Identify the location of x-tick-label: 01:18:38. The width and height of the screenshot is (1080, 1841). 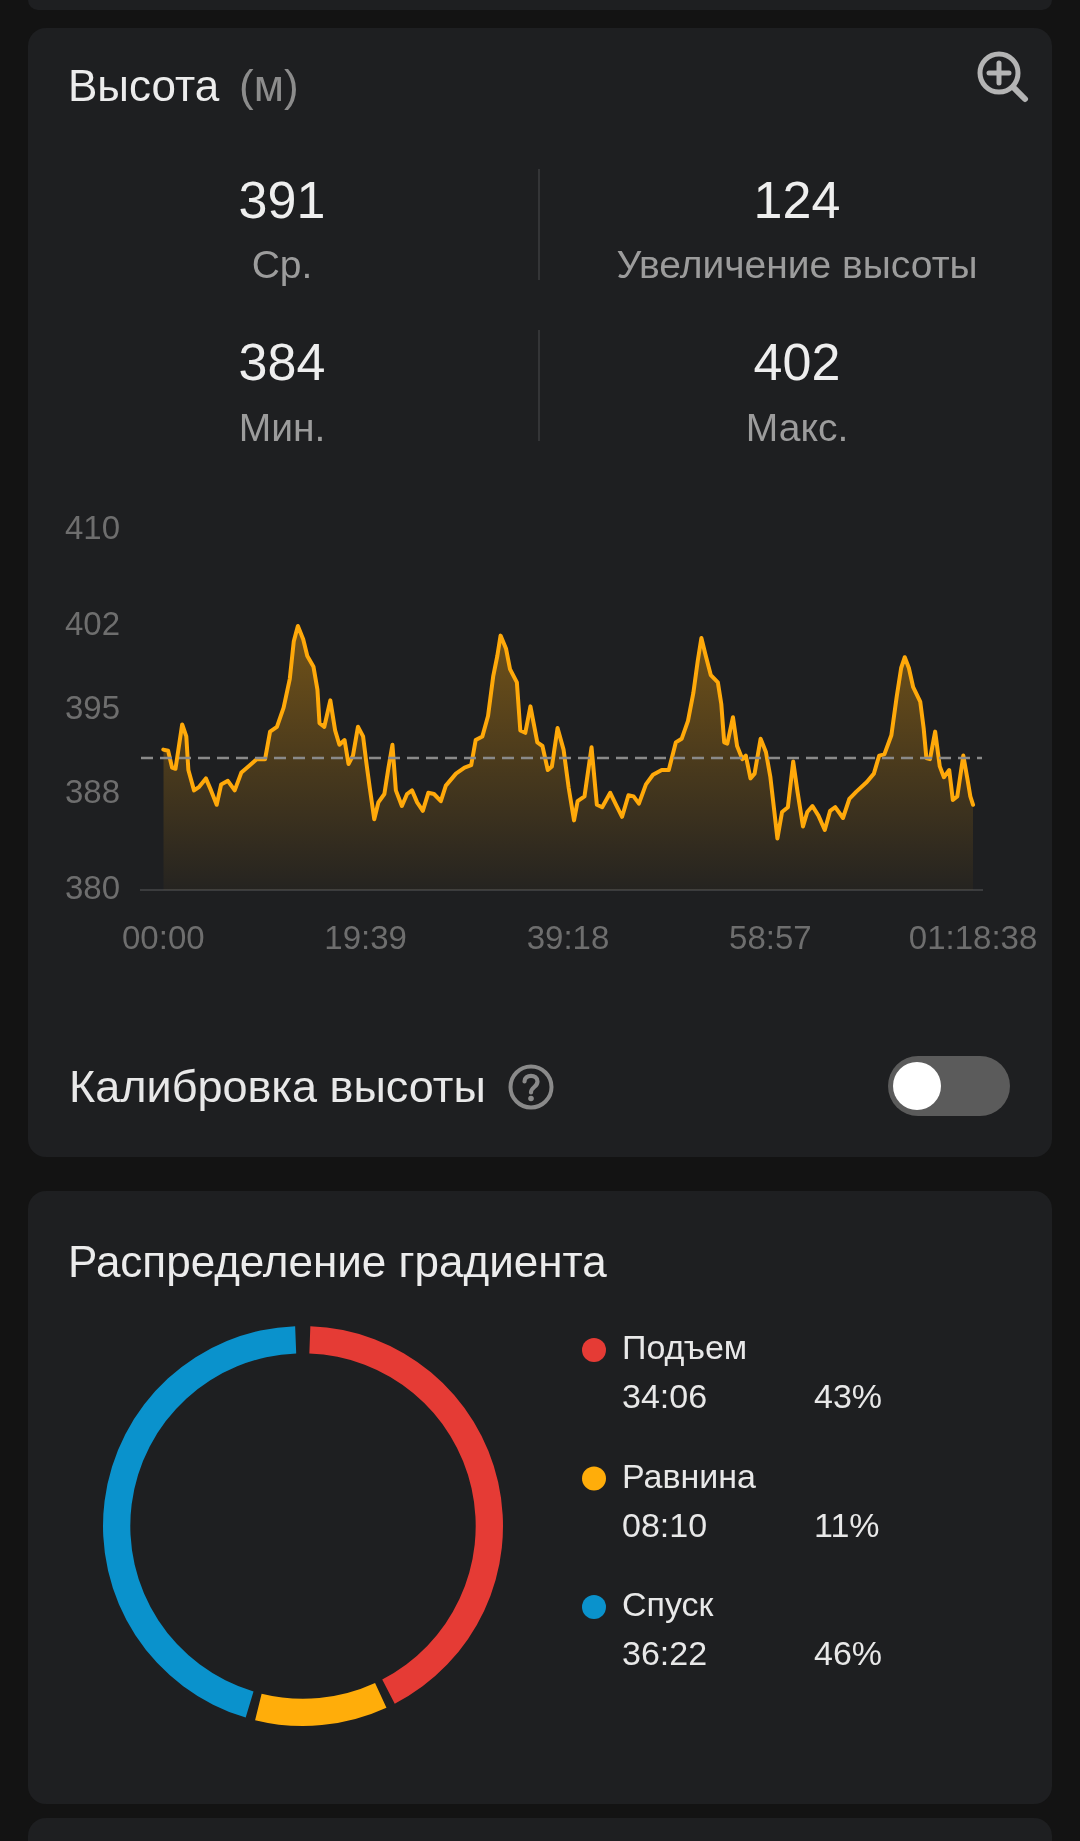
(973, 937).